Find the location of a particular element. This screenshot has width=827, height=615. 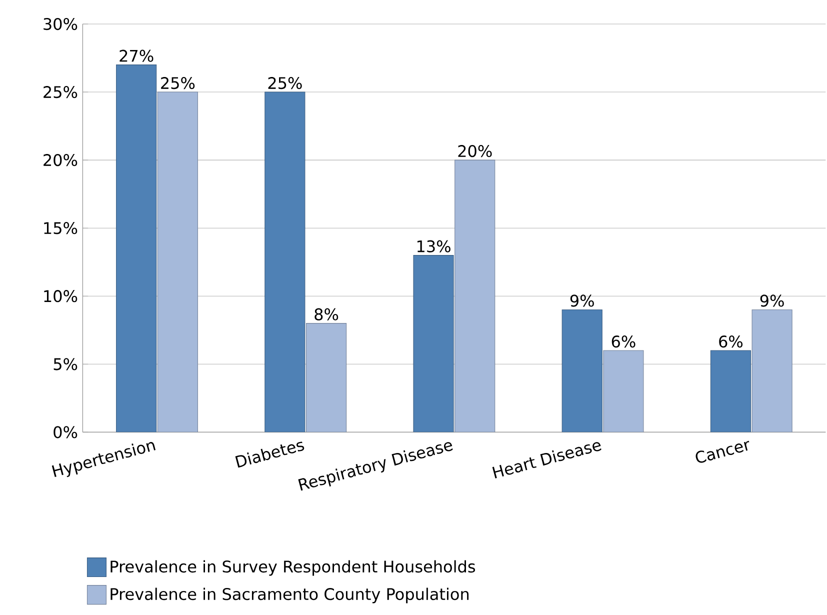

legend-label: Prevalence in Survey Respondent Households is located at coordinates (293, 568).